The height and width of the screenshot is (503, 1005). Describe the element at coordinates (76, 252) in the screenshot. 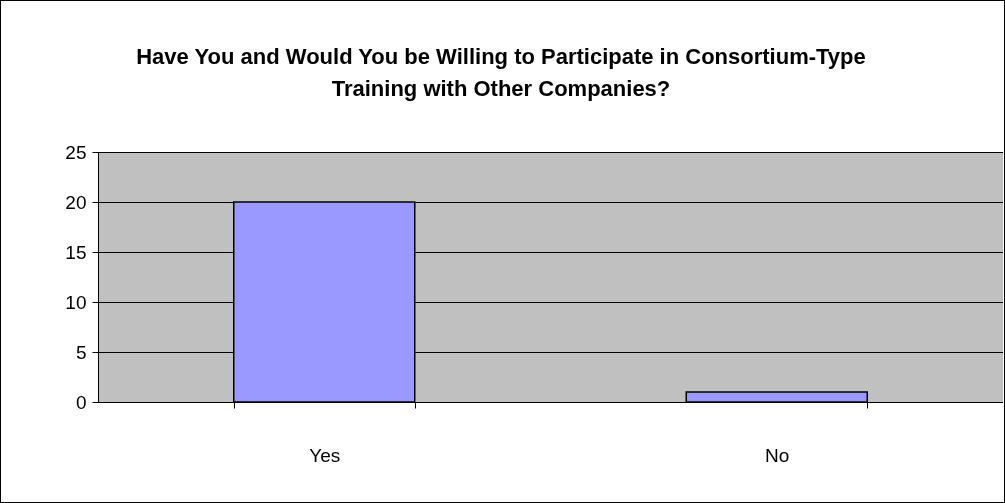

I see `y-tick-label: 15` at that location.